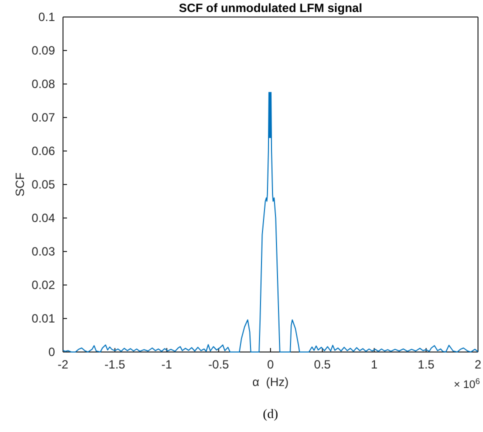  I want to click on chart-title: SCF of unmodulated LFM signal, so click(270, 8).